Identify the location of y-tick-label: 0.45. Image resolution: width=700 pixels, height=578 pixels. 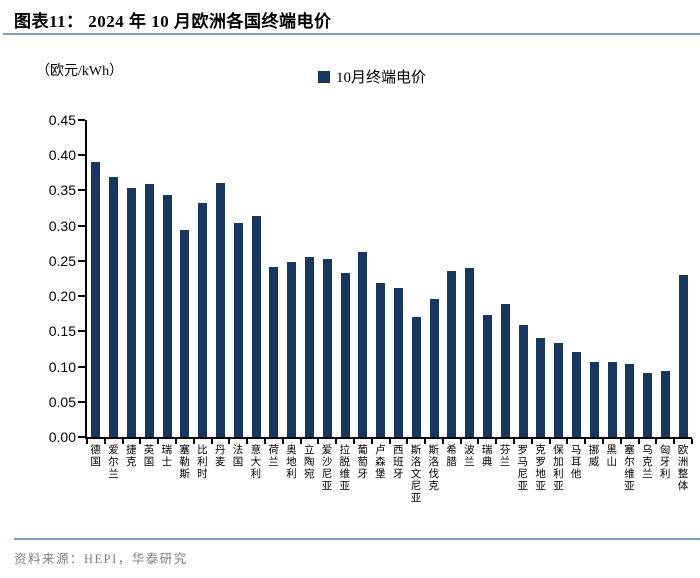
(62, 120).